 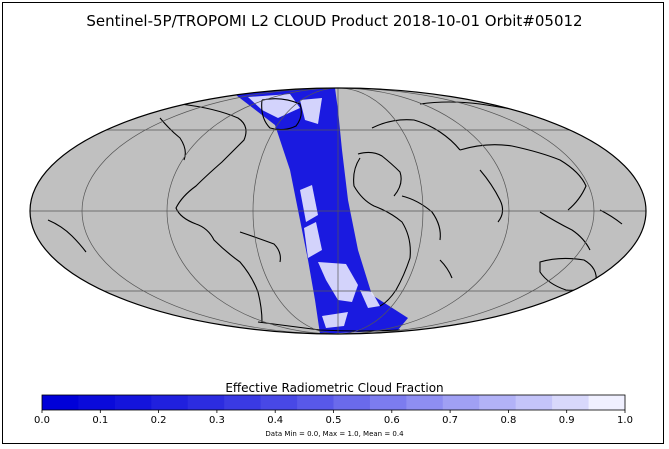 I want to click on data-stats: Data Min = 0.0, Max = 1.0, Mean = 0.4, so click(x=334, y=434).